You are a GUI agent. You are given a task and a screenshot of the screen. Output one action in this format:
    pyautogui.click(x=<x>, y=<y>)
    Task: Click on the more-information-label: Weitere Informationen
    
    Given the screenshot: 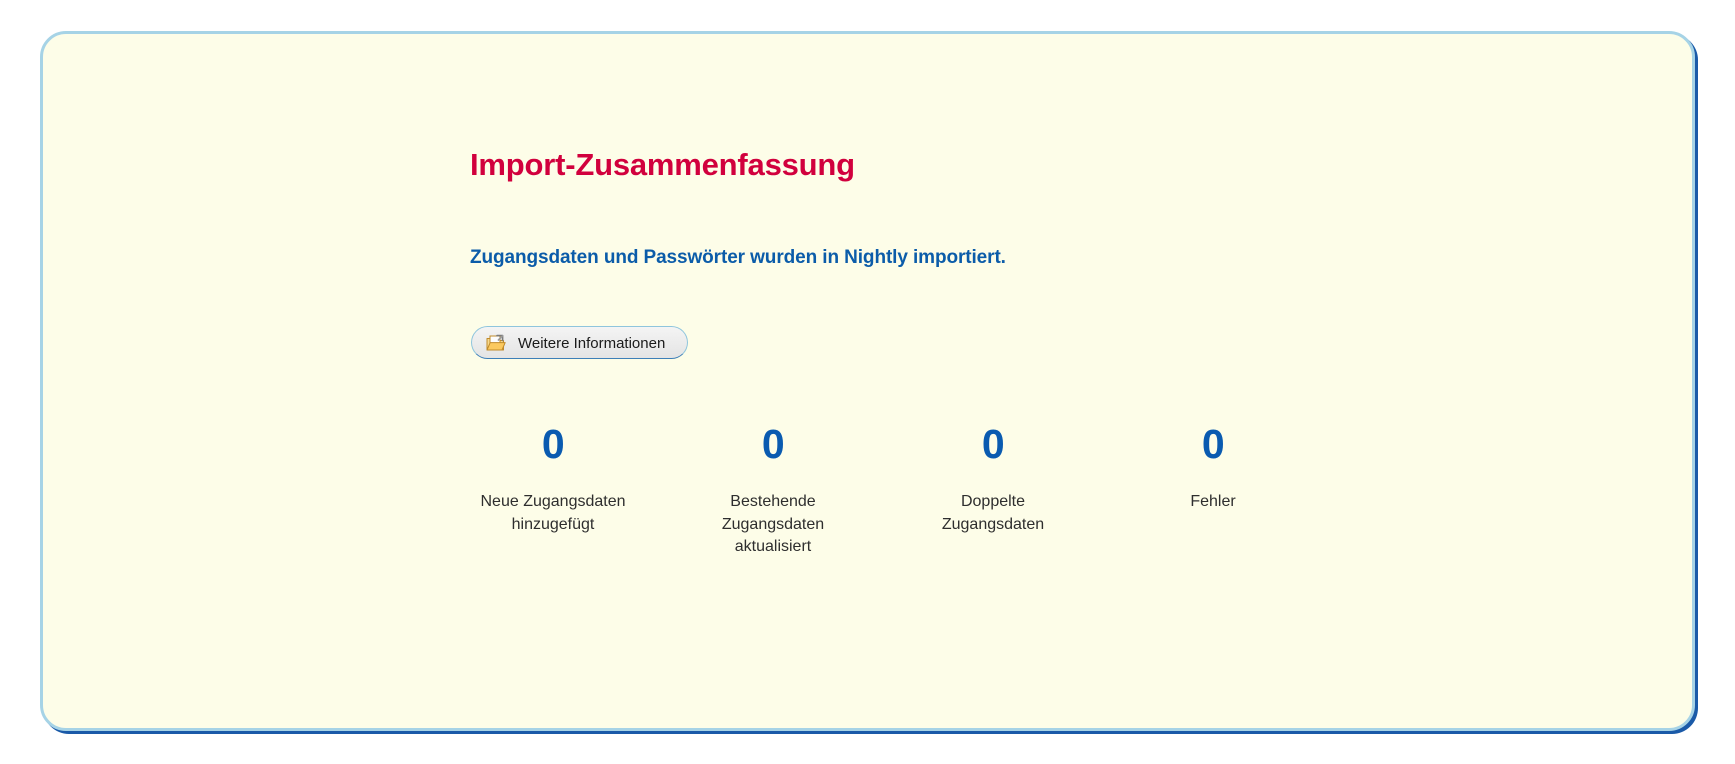 What is the action you would take?
    pyautogui.click(x=592, y=343)
    